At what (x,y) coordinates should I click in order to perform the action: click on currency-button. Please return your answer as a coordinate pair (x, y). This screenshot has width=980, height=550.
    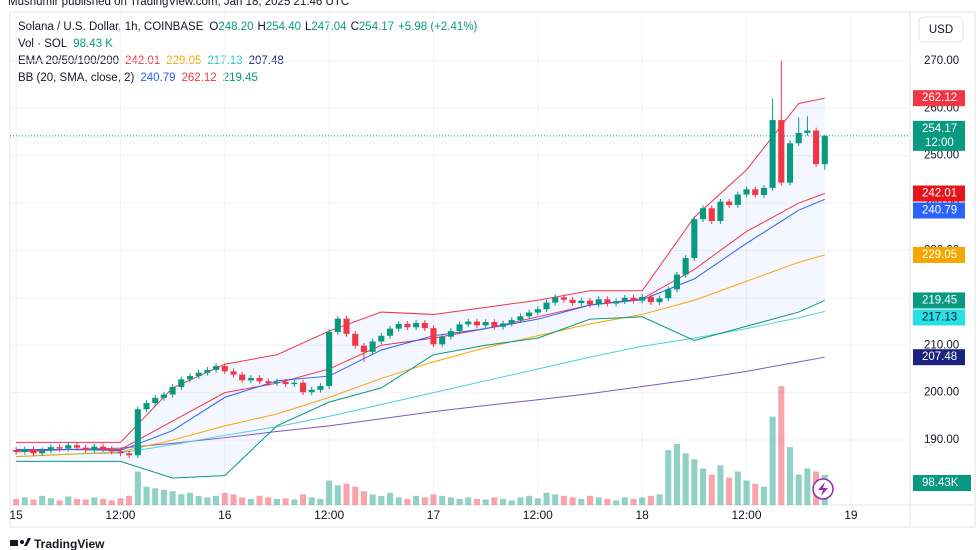
    Looking at the image, I should click on (941, 29).